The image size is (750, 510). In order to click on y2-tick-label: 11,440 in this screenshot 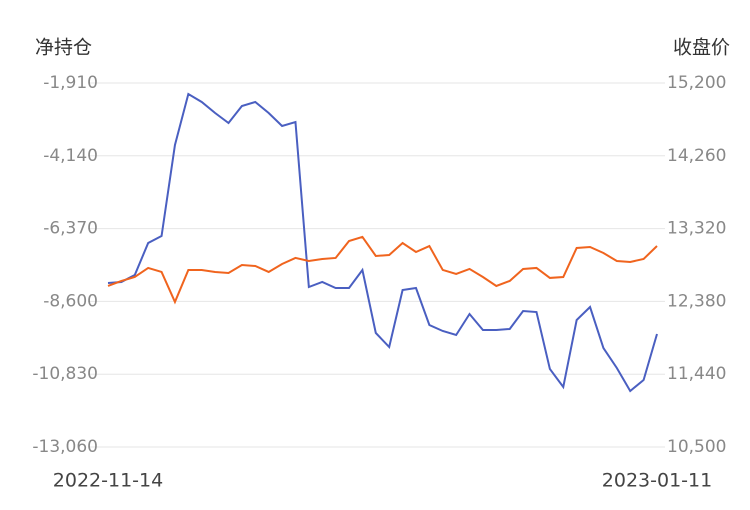, I will do `click(696, 374)`.